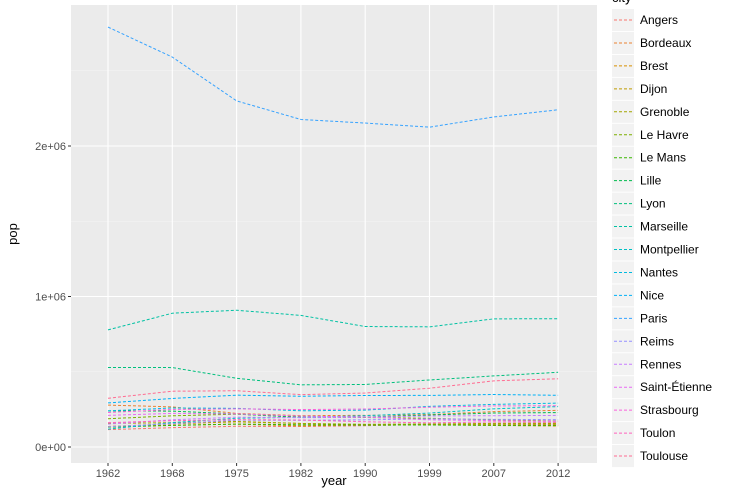 The image size is (745, 495). Describe the element at coordinates (659, 272) in the screenshot. I see `legend-label: Nantes` at that location.